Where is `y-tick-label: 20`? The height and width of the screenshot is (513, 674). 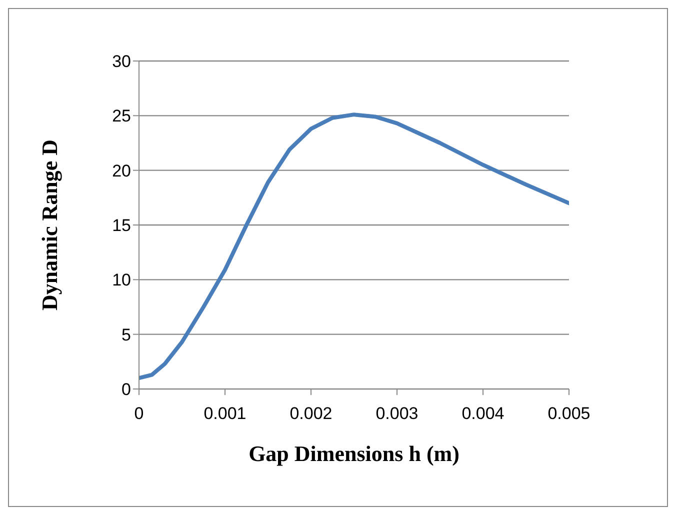
y-tick-label: 20 is located at coordinates (121, 170).